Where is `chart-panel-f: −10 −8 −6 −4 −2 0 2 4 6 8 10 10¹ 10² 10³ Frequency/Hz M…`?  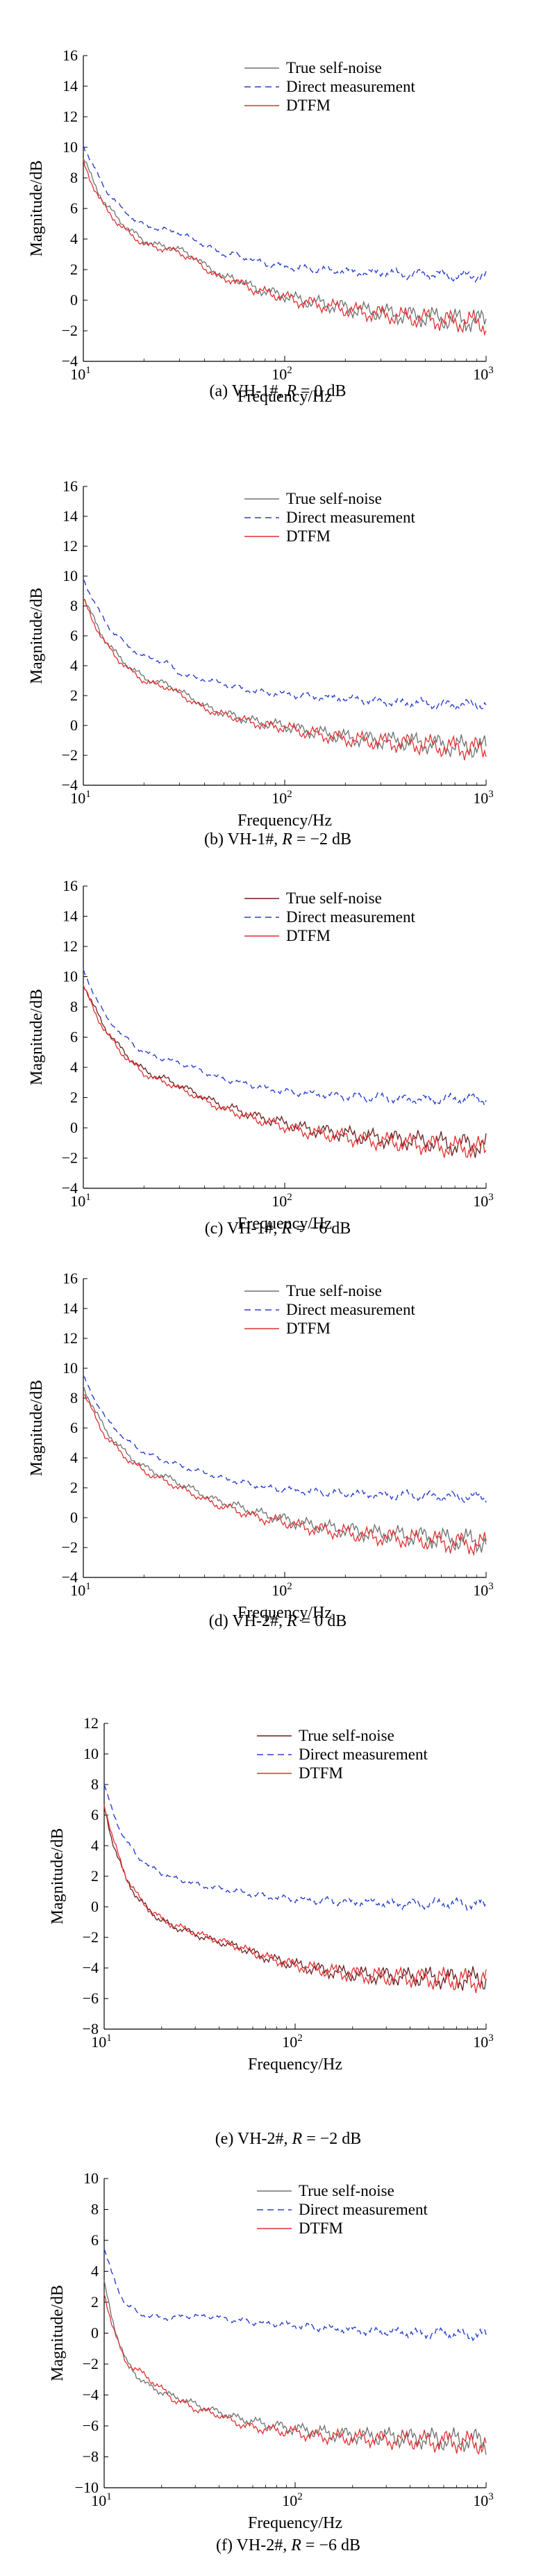
chart-panel-f: −10 −8 −6 −4 −2 0 2 4 6 8 10 10¹ 10² 10³ Frequency/Hz M… is located at coordinates (271, 2361).